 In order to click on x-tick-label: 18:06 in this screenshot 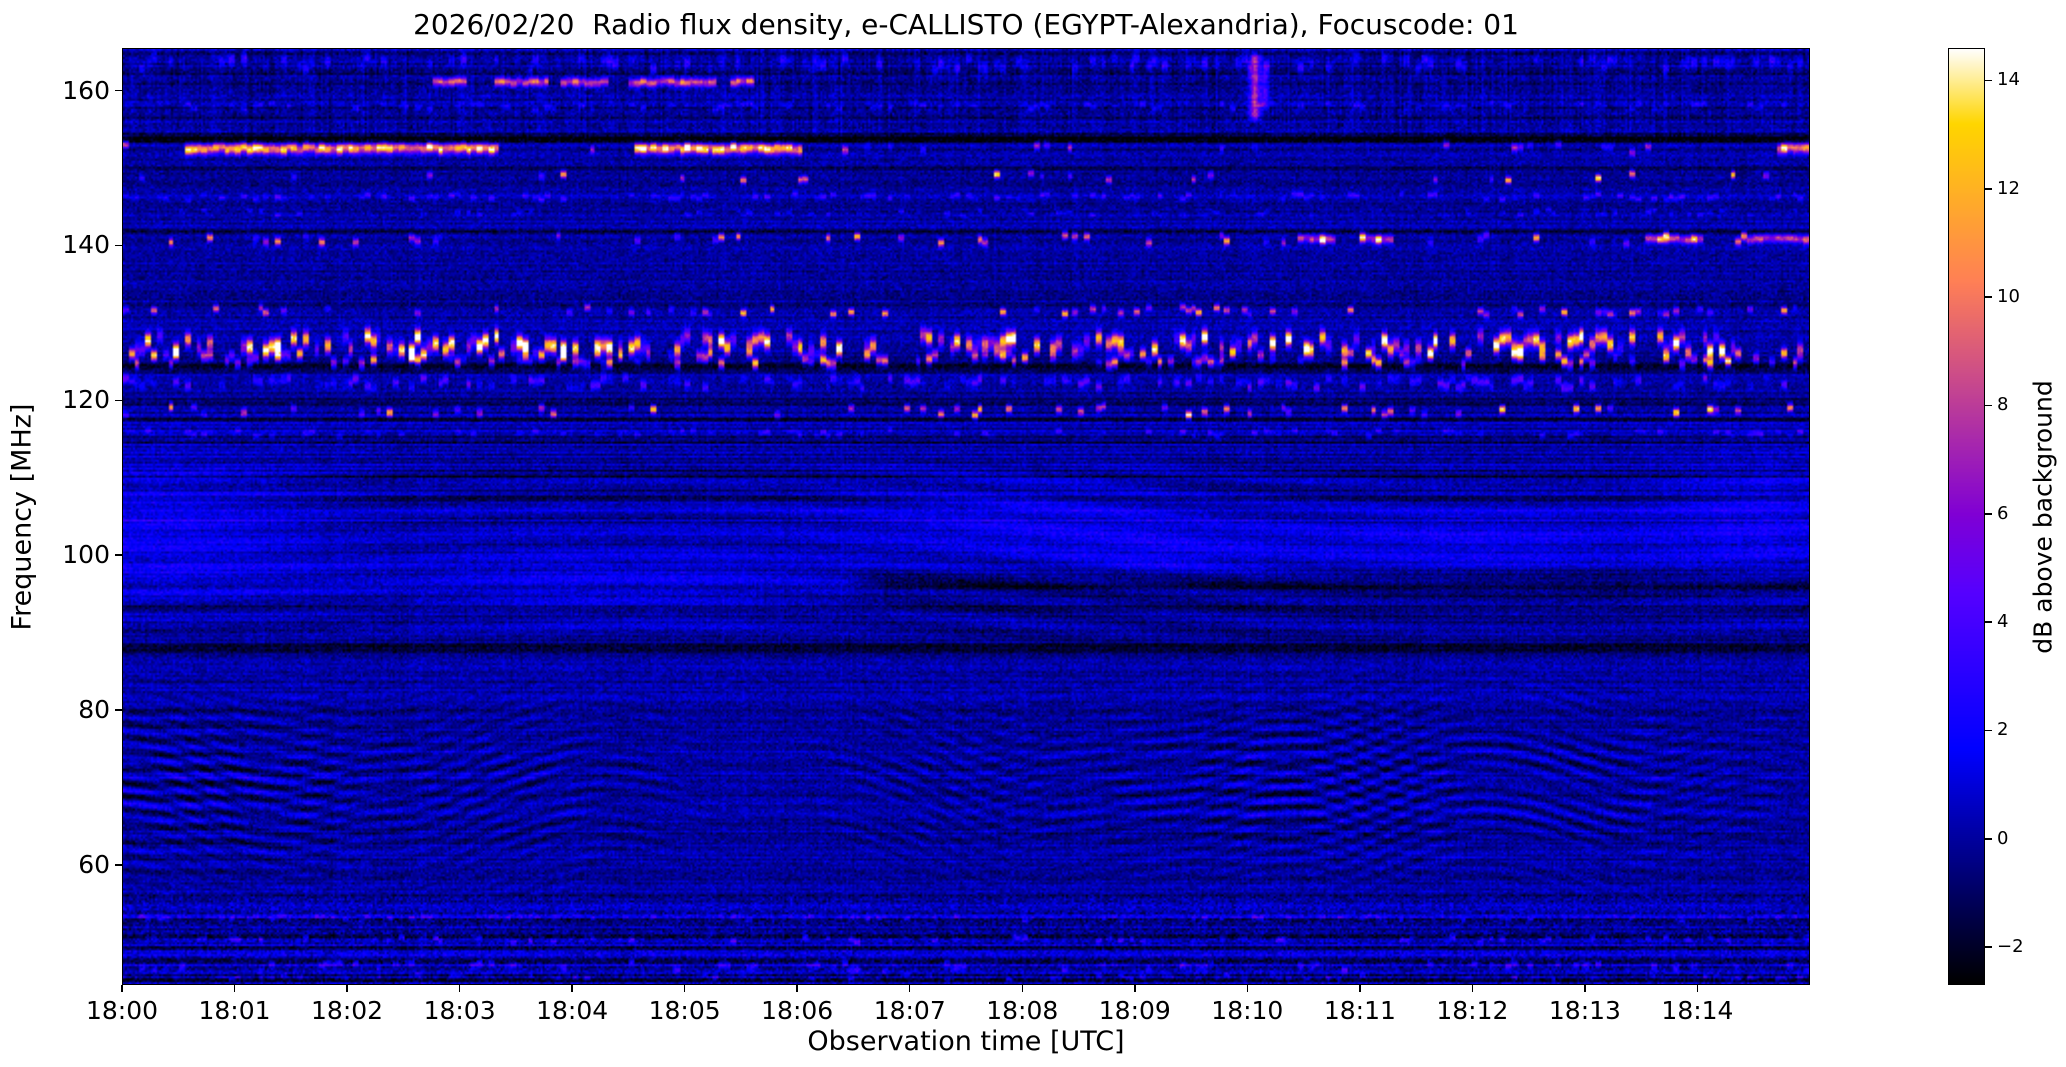, I will do `click(797, 1010)`.